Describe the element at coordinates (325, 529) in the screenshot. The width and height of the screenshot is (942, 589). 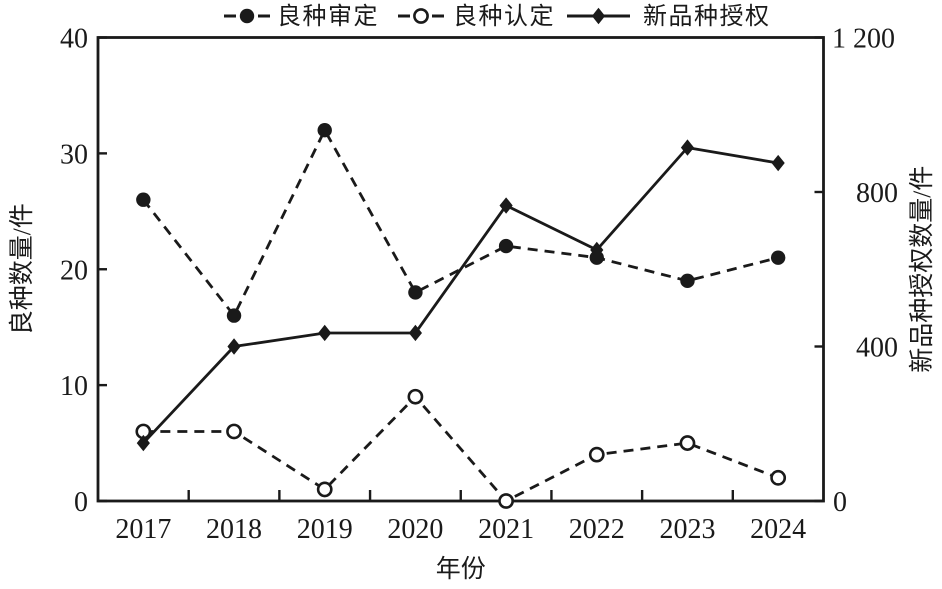
I see `x-tick-label: 2019` at that location.